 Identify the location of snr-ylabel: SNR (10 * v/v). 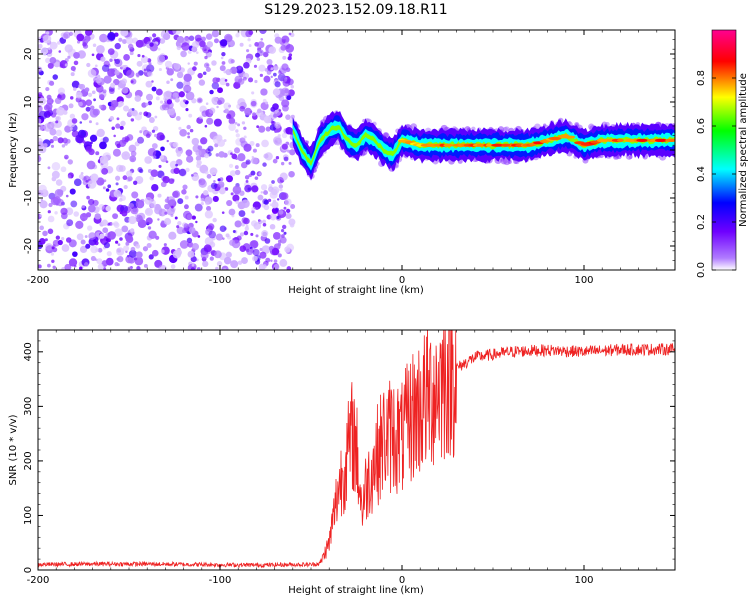
(13, 449).